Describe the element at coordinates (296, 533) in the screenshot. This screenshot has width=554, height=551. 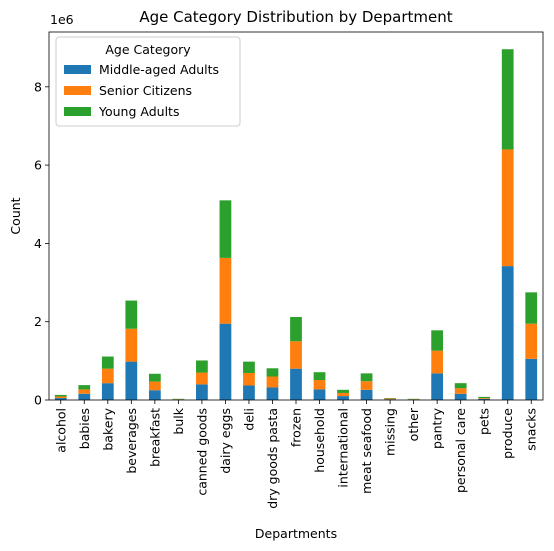
I see `x-axis-label: Departments` at that location.